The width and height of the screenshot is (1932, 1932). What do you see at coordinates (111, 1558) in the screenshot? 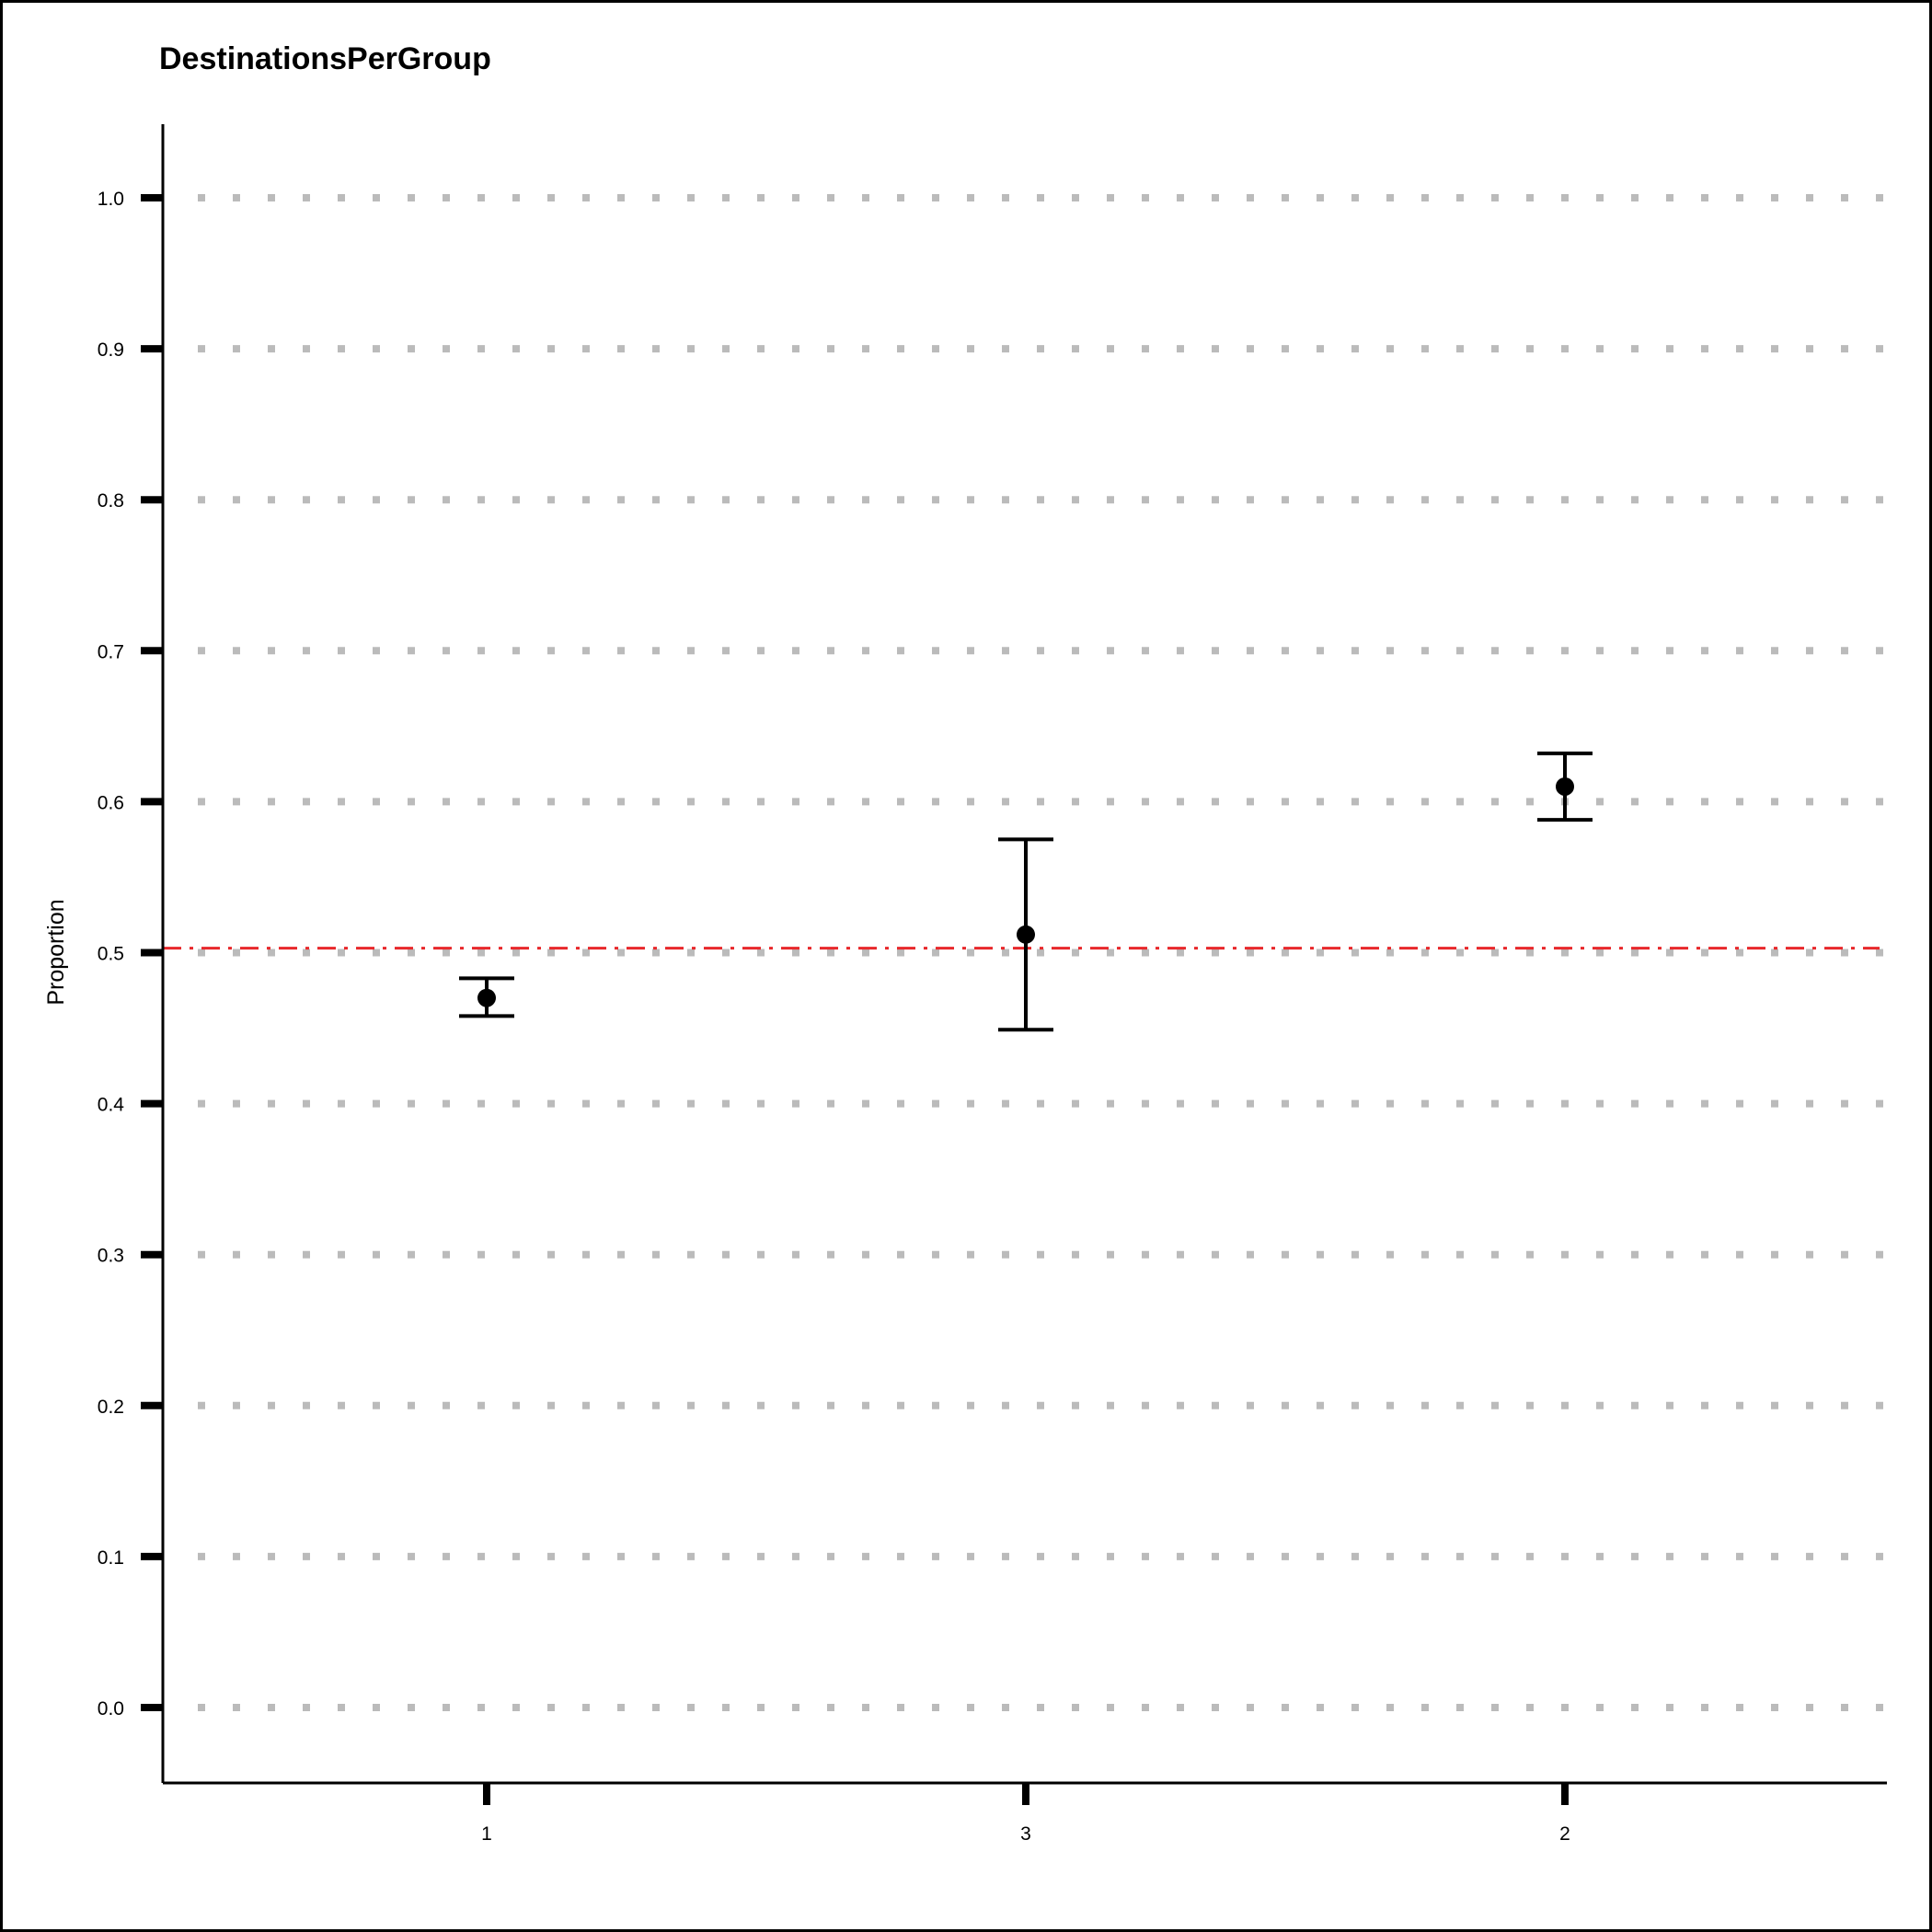
I see `y-tick-label: 0.1` at bounding box center [111, 1558].